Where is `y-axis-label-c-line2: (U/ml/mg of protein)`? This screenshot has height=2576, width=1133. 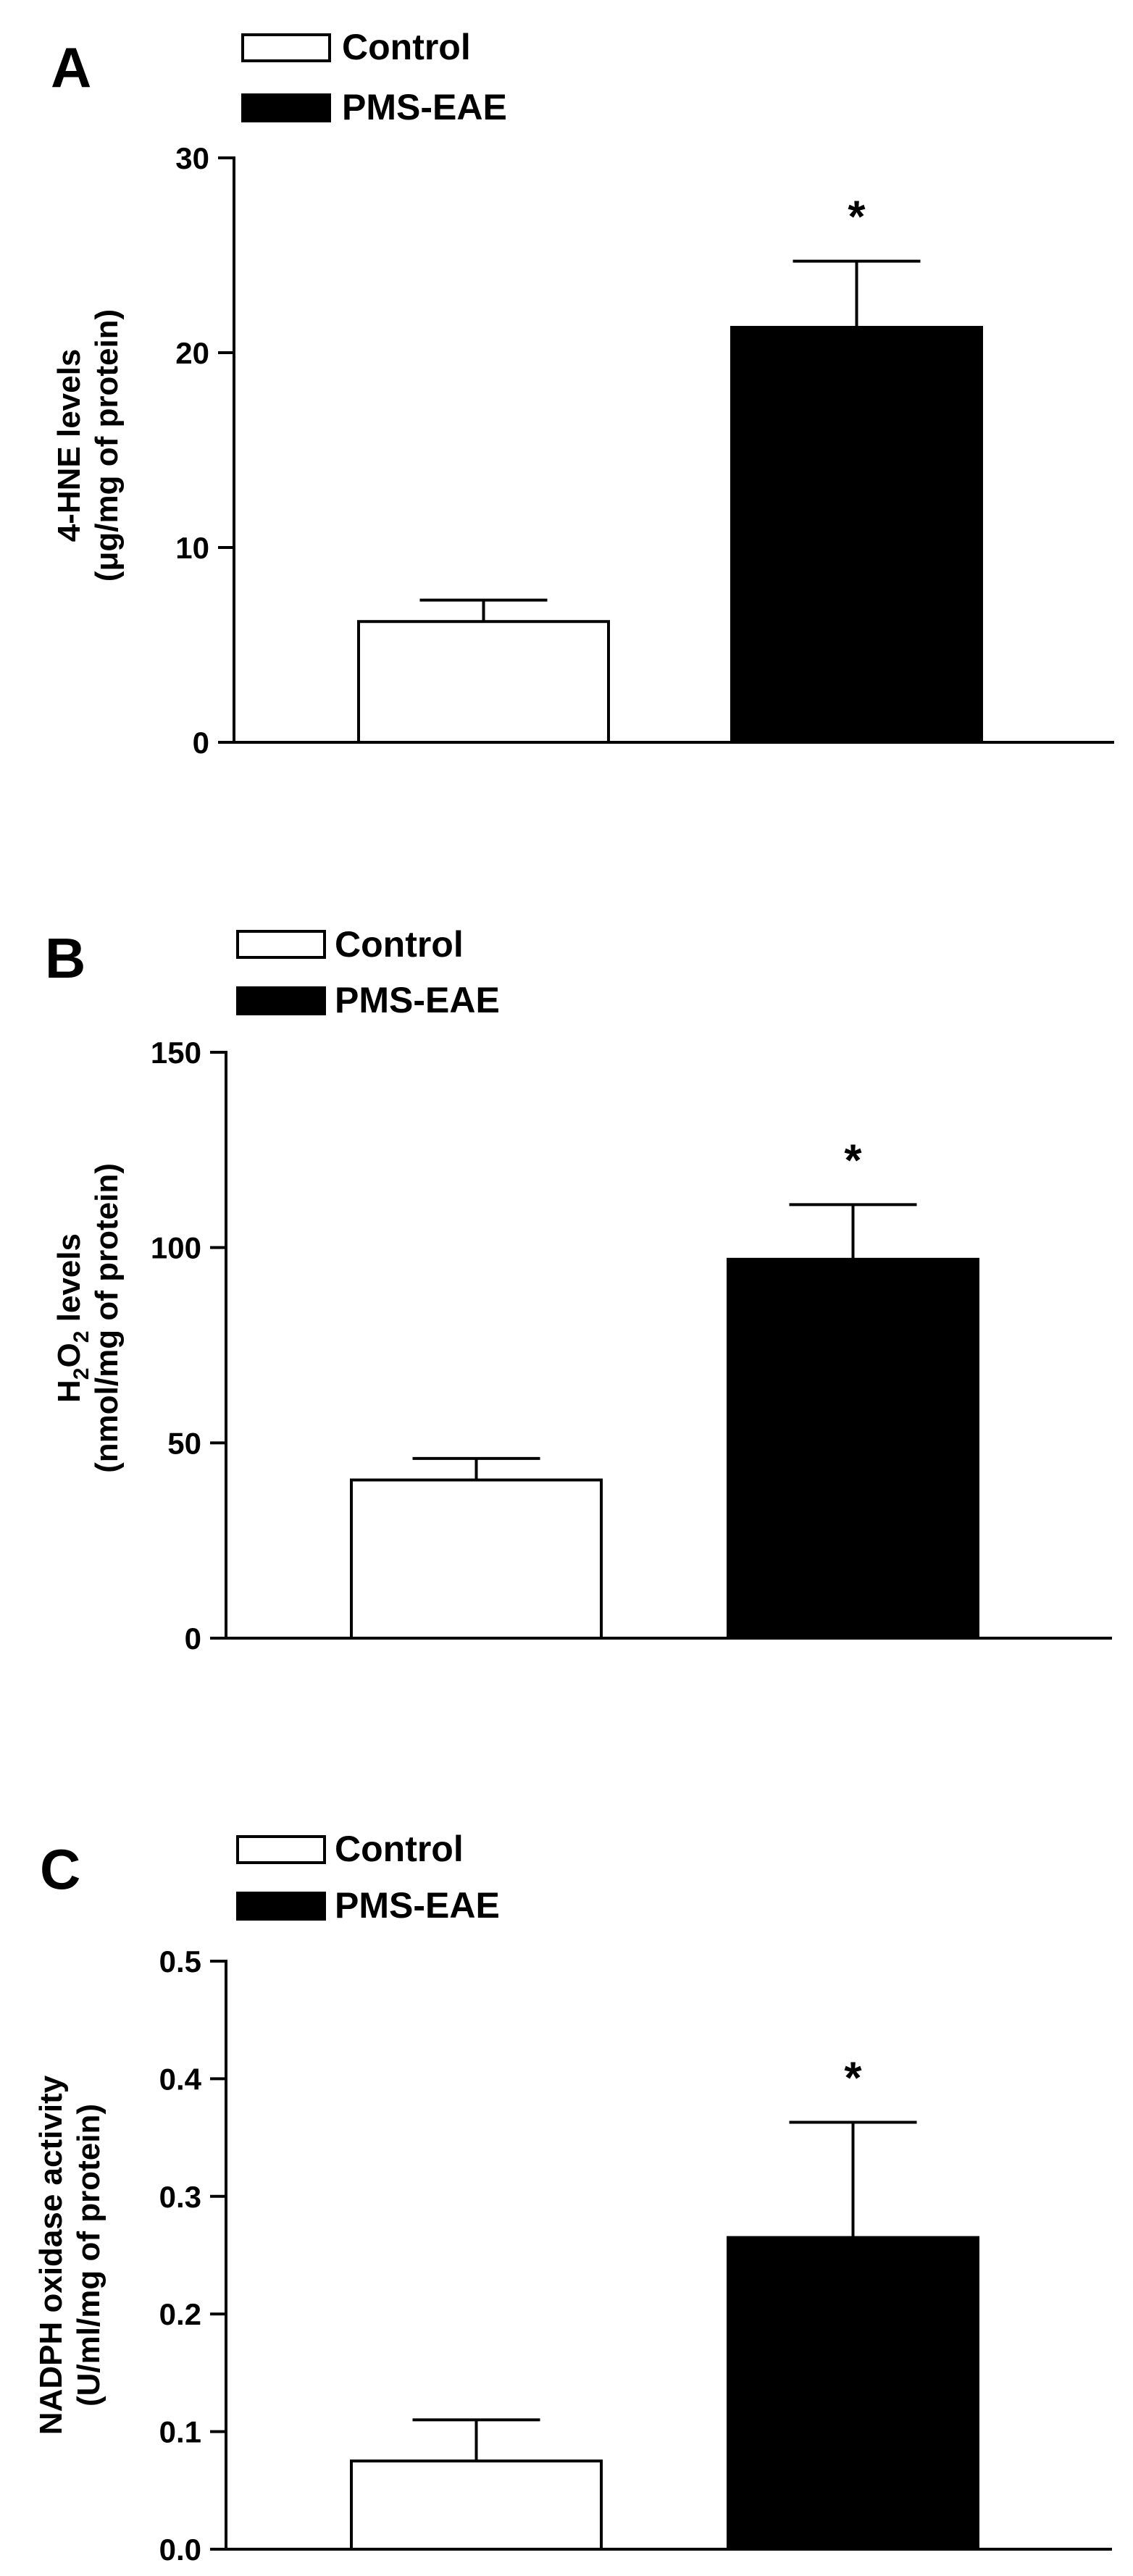
y-axis-label-c-line2: (U/ml/mg of protein) is located at coordinates (88, 2255).